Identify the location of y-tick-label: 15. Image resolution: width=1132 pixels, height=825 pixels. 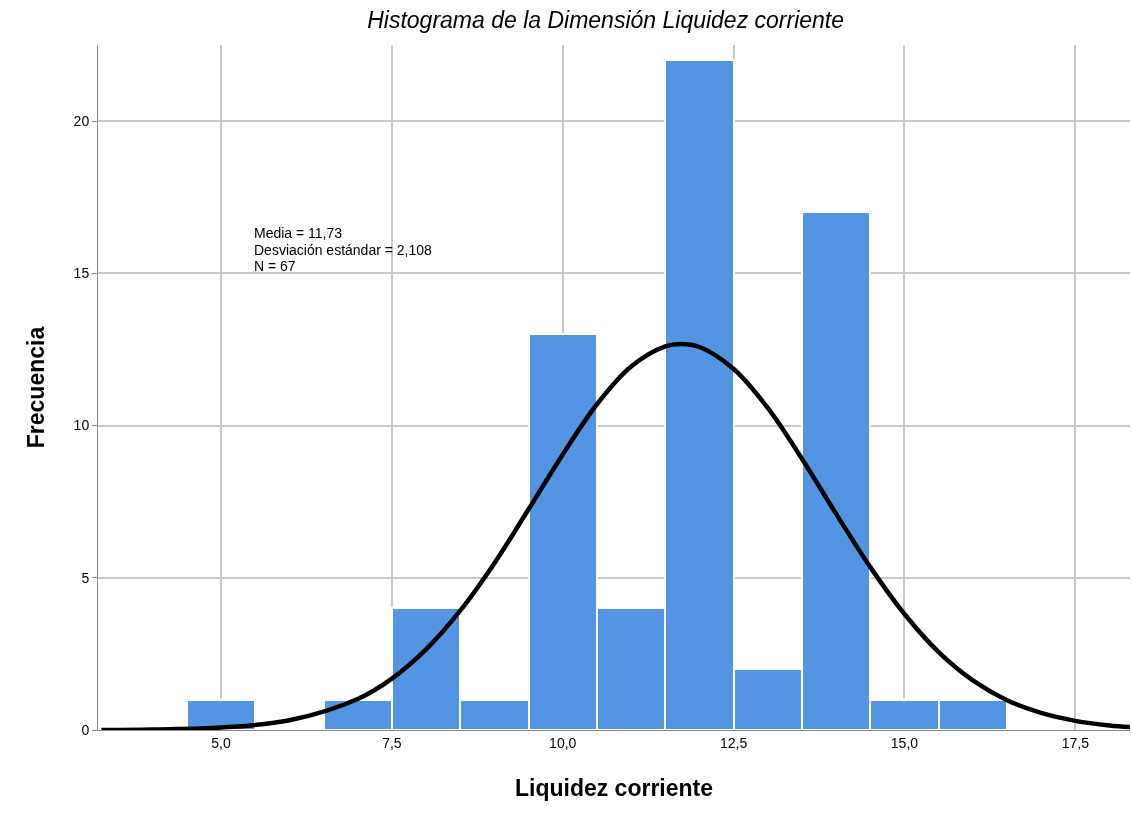
(81, 273).